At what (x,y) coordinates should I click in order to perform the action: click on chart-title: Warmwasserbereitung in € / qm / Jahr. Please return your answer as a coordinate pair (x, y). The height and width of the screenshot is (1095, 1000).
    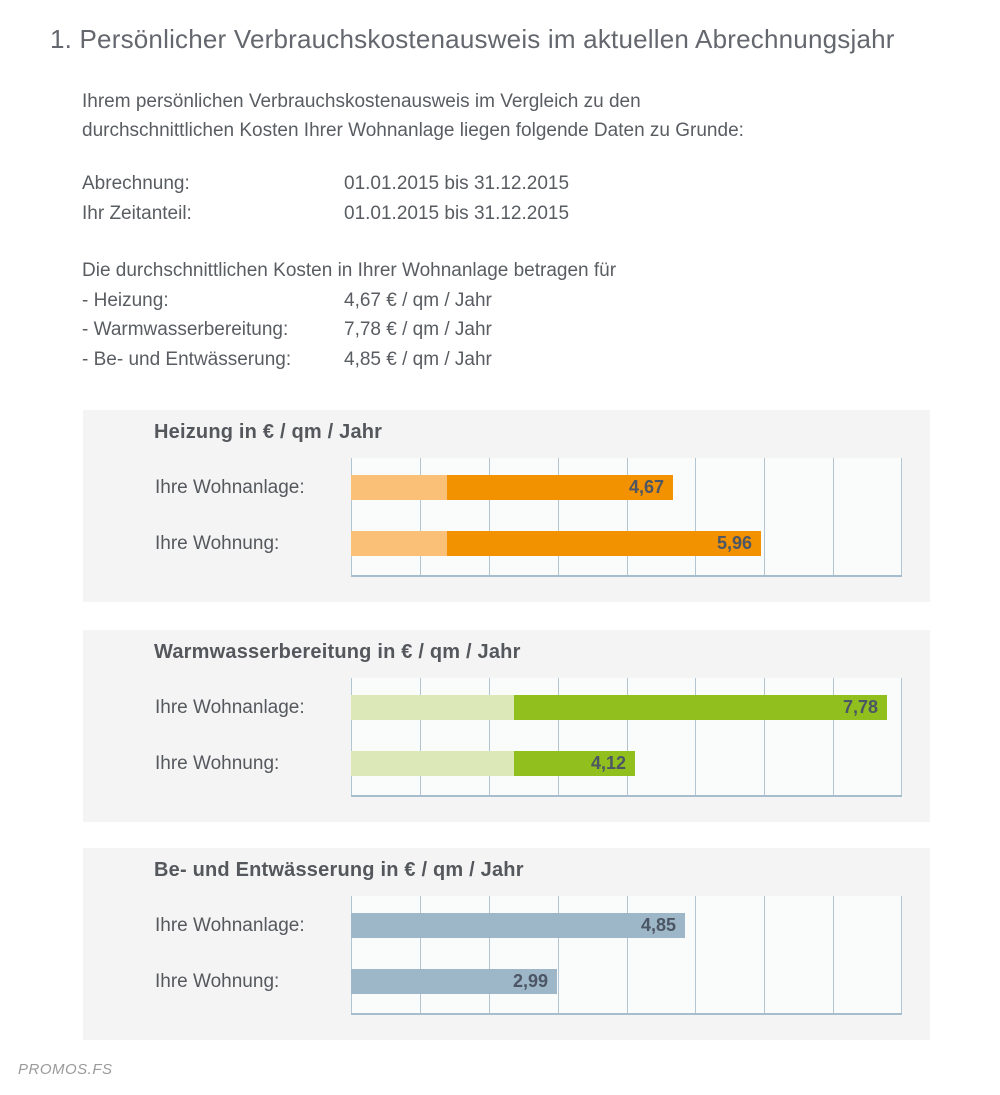
    Looking at the image, I should click on (337, 652).